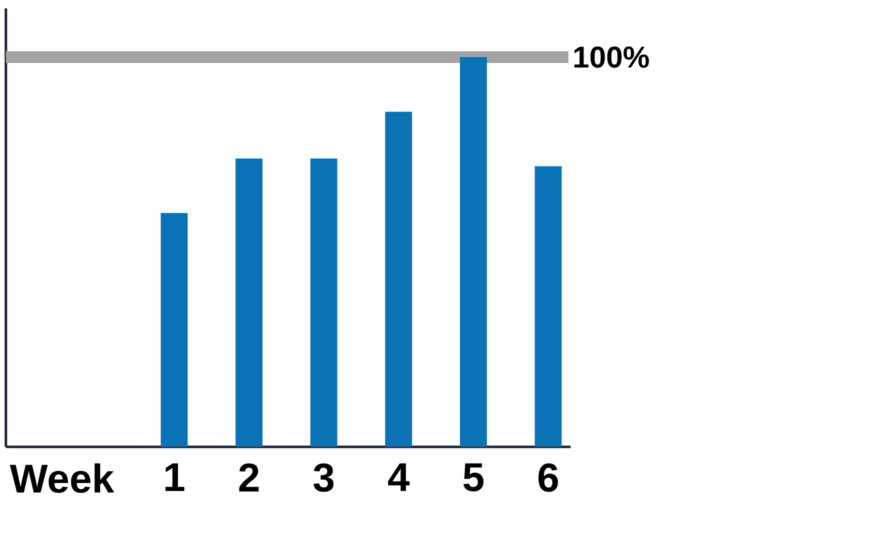  I want to click on x-tick-label: 3, so click(324, 477).